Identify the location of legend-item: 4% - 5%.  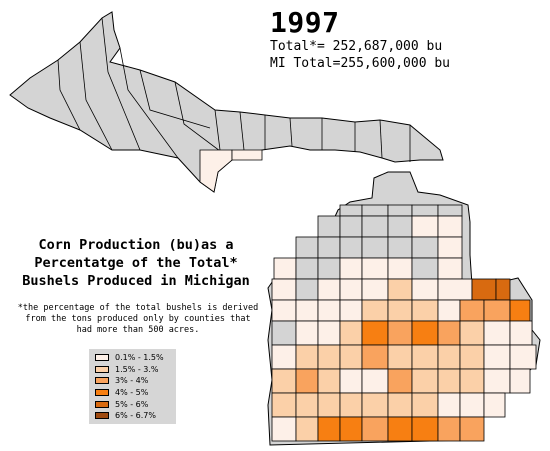
(135, 393).